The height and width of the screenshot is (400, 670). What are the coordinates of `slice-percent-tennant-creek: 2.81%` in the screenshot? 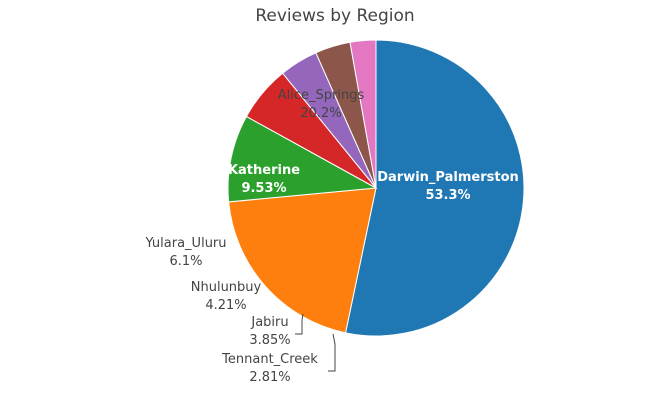 It's located at (269, 377).